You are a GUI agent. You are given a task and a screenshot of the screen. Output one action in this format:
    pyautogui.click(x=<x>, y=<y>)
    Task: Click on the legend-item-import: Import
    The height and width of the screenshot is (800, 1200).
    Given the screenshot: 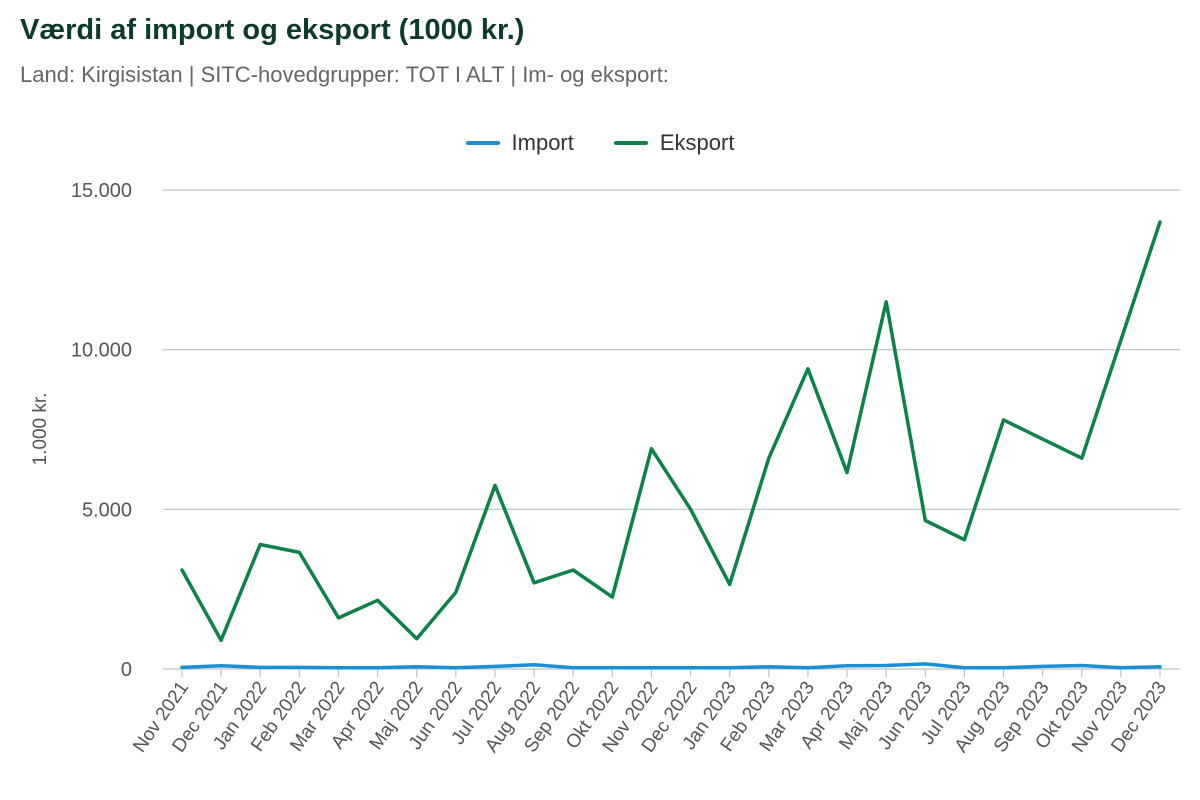 What is the action you would take?
    pyautogui.click(x=519, y=143)
    